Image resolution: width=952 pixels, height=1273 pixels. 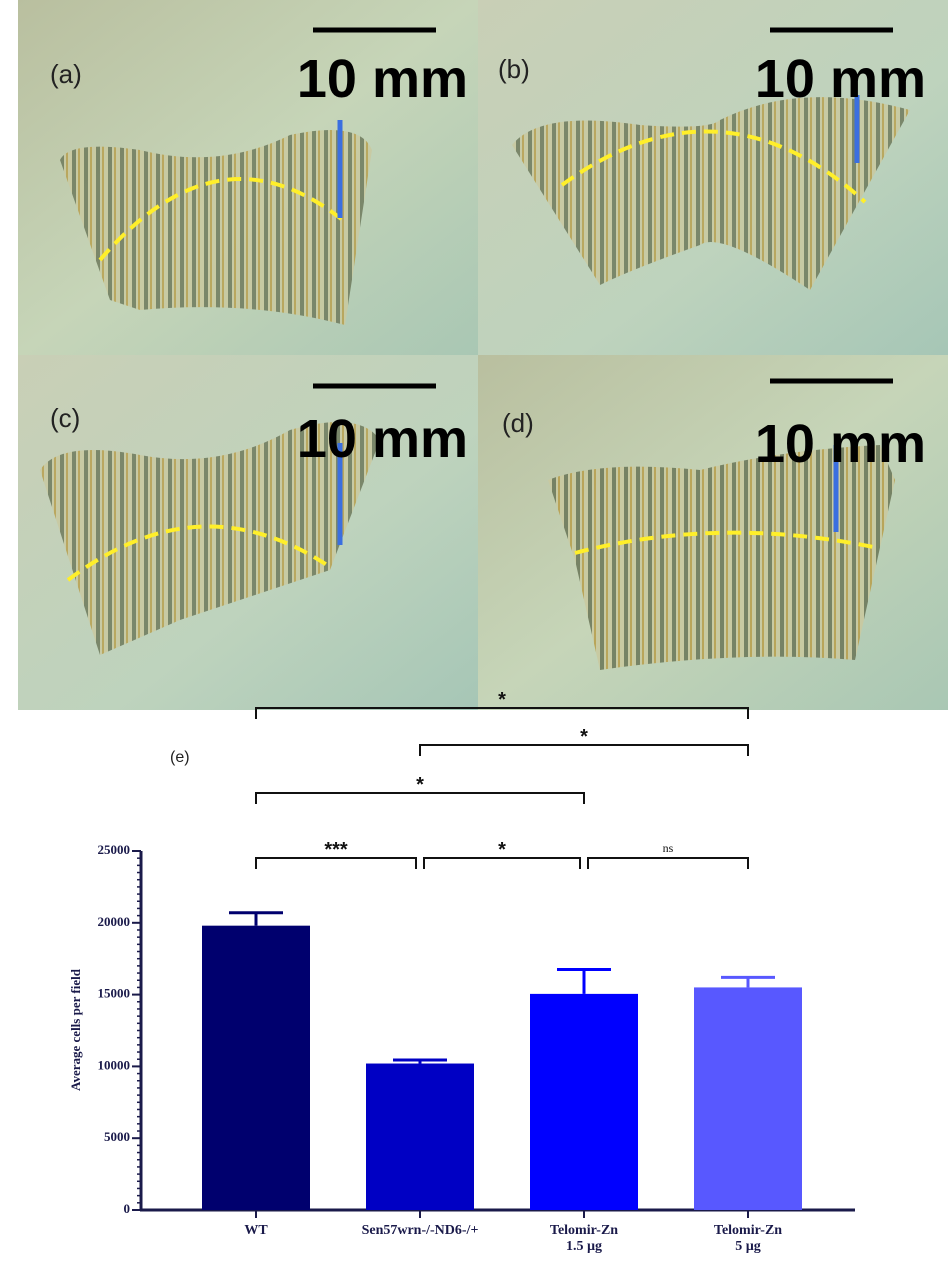 What do you see at coordinates (584, 1238) in the screenshot?
I see `x-tick-label: Telomir-Zn 1.5 µg` at bounding box center [584, 1238].